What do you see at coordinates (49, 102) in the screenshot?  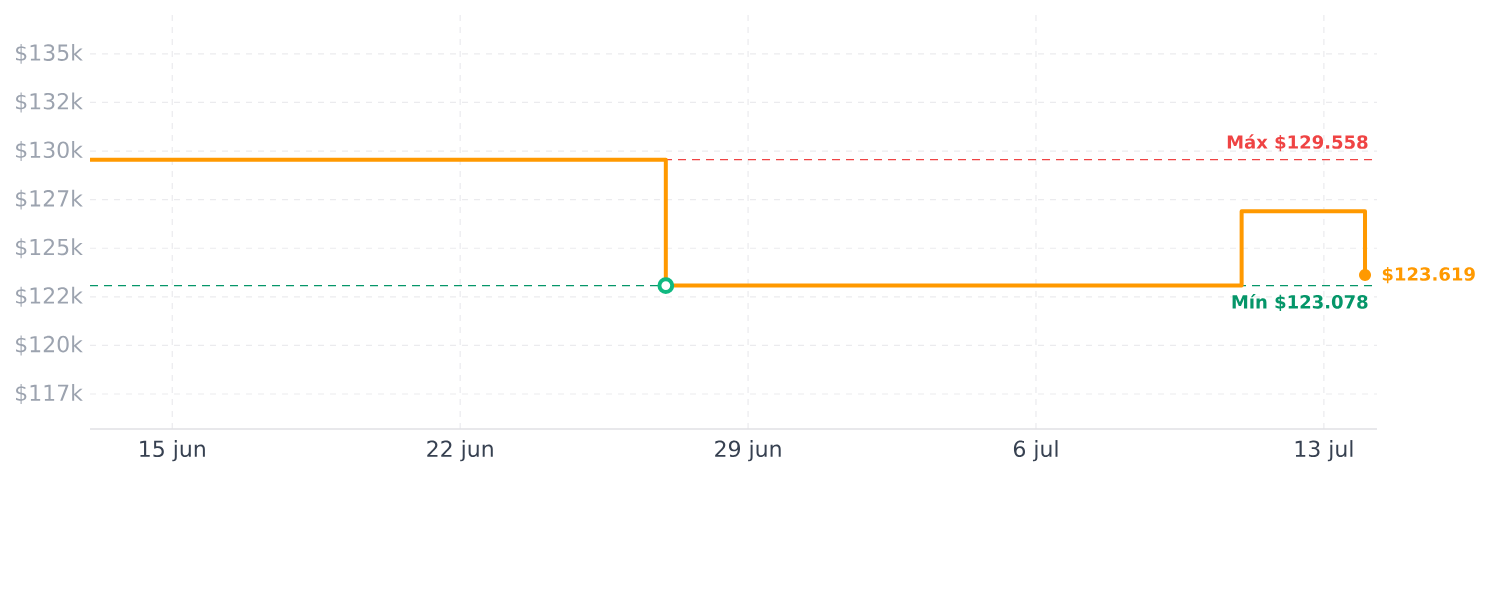 I see `y-tick-label: $132k` at bounding box center [49, 102].